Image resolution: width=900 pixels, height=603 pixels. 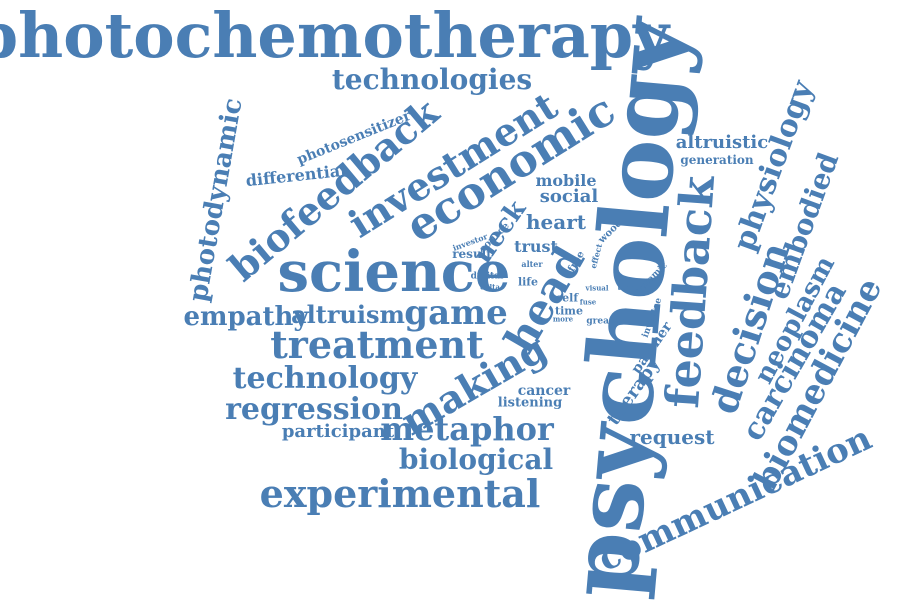 What do you see at coordinates (487, 276) in the screenshot?
I see `word-digital: digital` at bounding box center [487, 276].